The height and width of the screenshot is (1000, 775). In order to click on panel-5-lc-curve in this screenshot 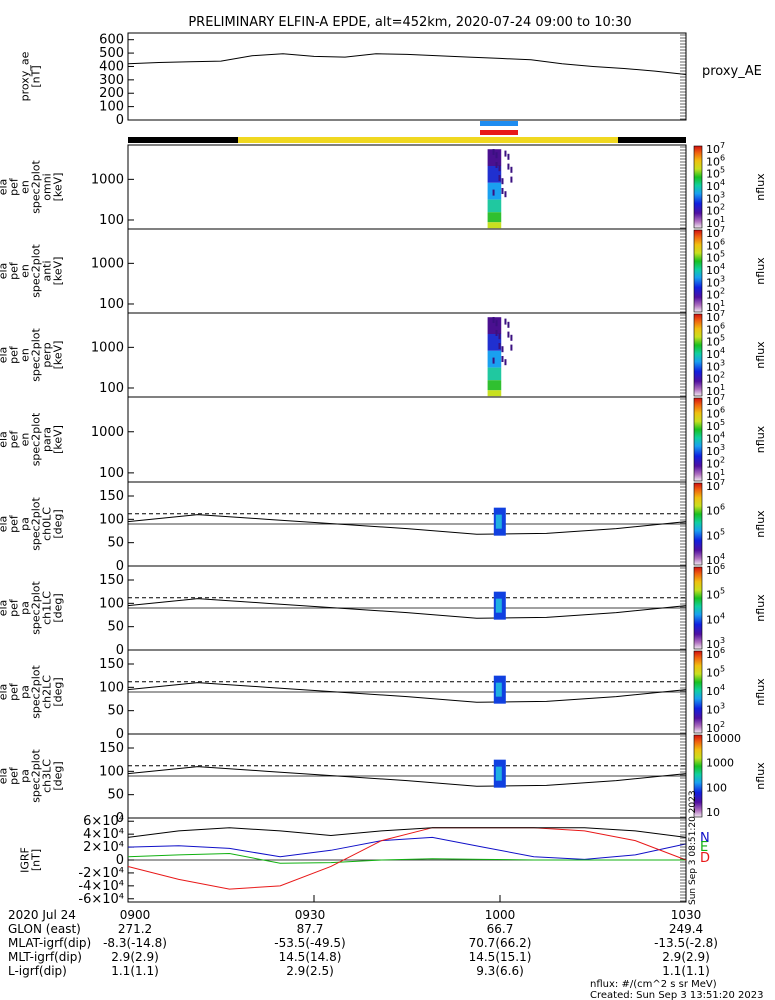, I will do `click(407, 524)`.